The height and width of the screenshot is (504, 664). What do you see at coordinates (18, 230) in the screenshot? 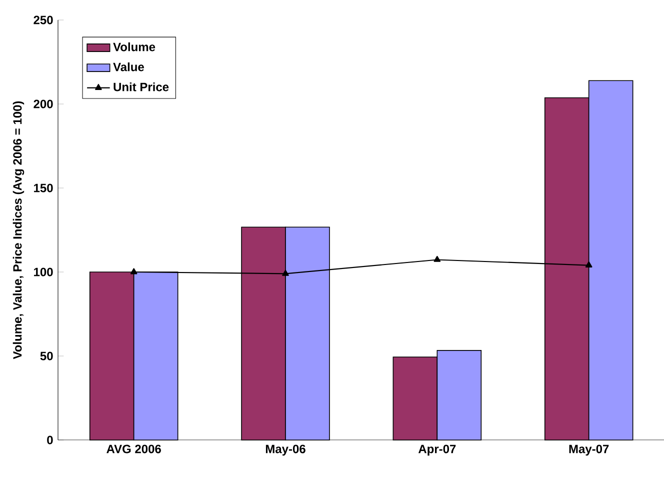
I see `y-axis-title: Volume, Value, Price Indices (Avg 2006 = 100)` at bounding box center [18, 230].